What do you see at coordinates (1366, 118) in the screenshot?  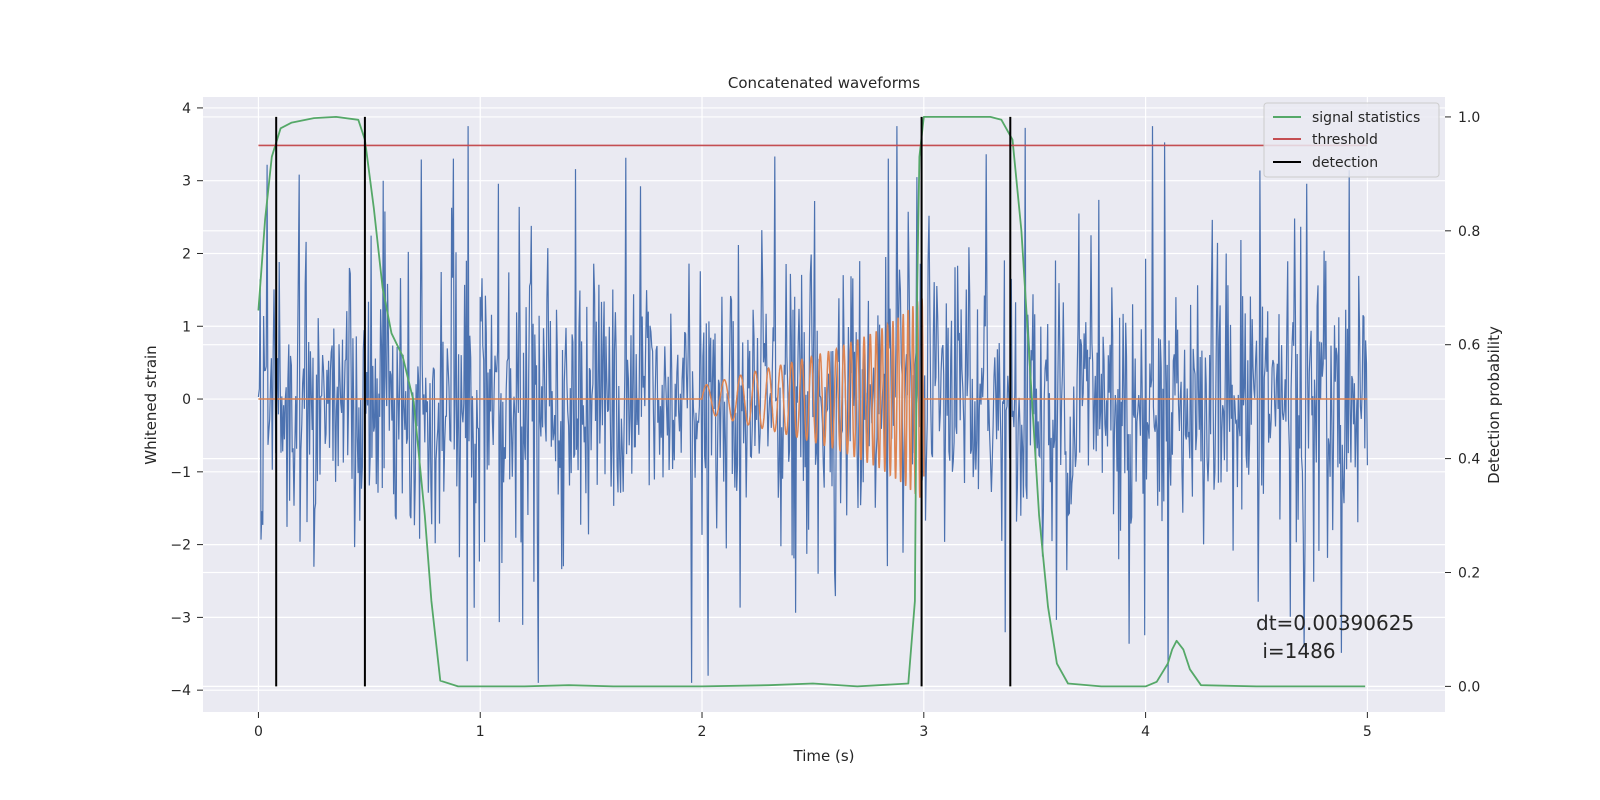 I see `legend-label-signal-statistics: signal statistics` at bounding box center [1366, 118].